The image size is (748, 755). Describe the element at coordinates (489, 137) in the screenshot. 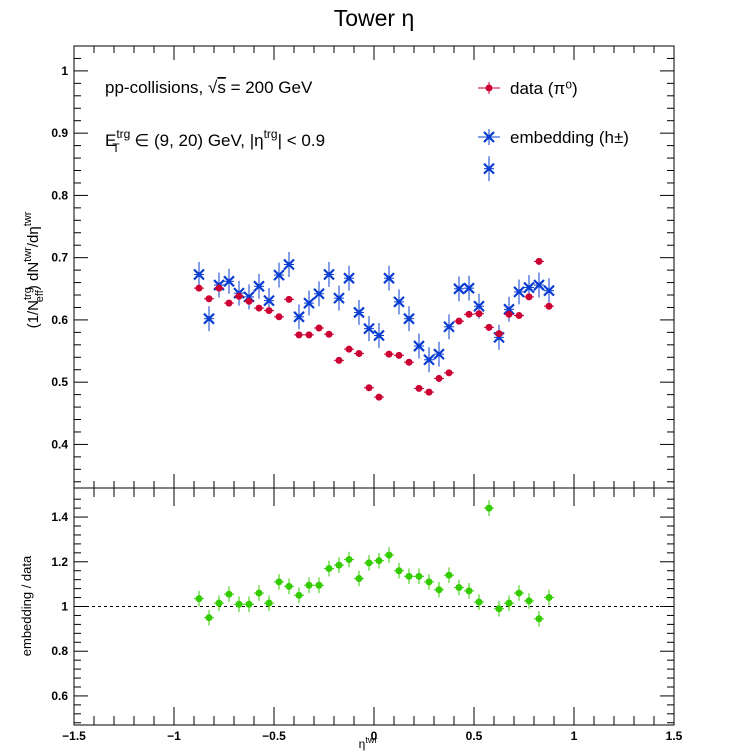

I see `legend-marker-embedding` at that location.